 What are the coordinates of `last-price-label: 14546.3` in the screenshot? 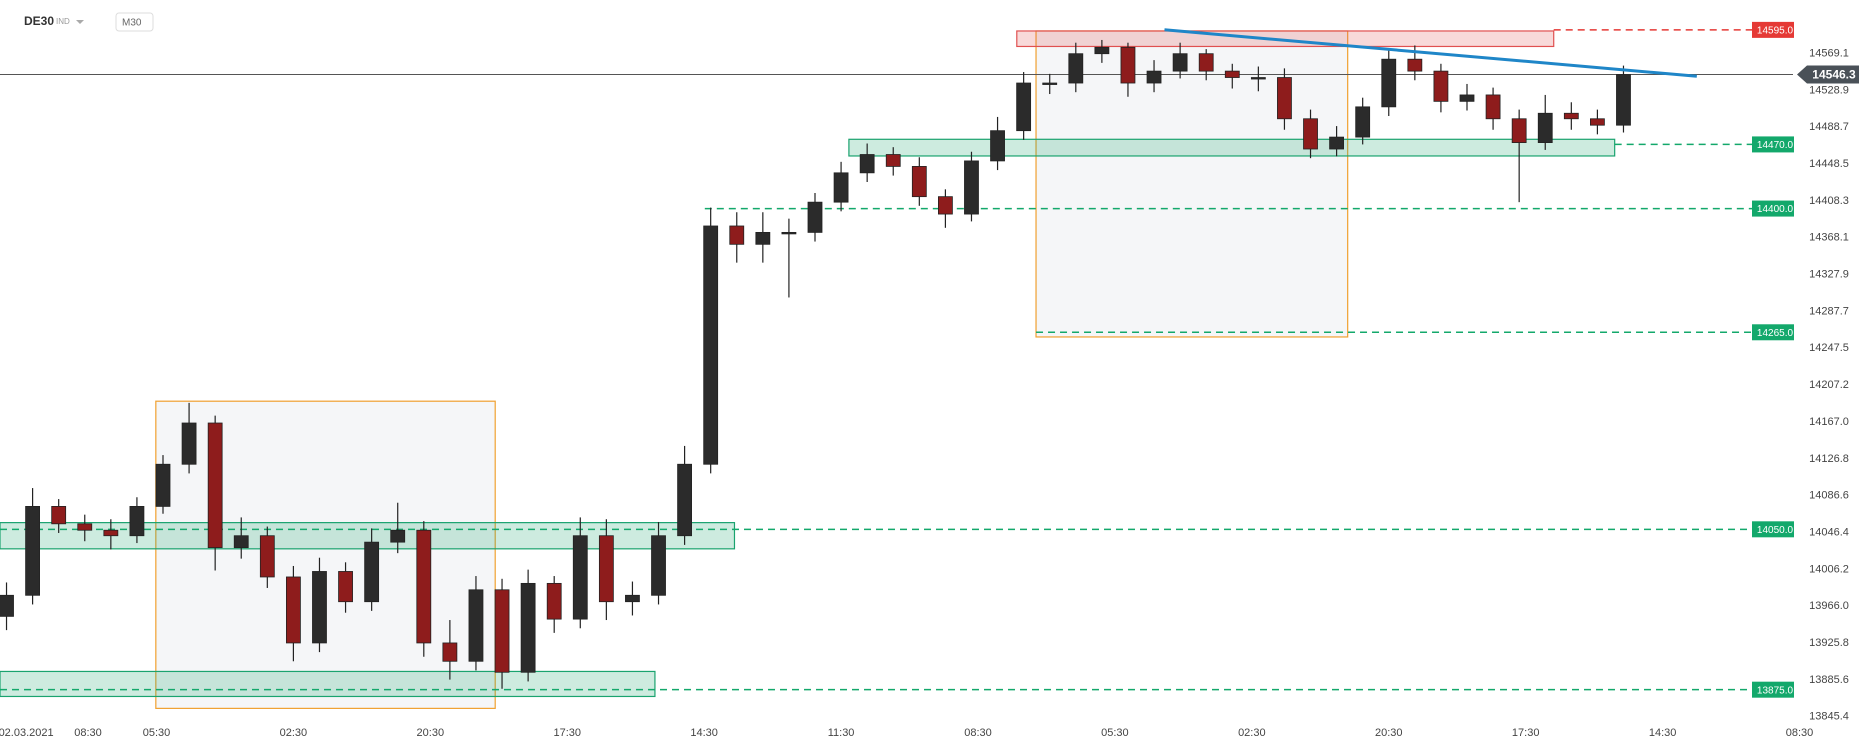 It's located at (1834, 75).